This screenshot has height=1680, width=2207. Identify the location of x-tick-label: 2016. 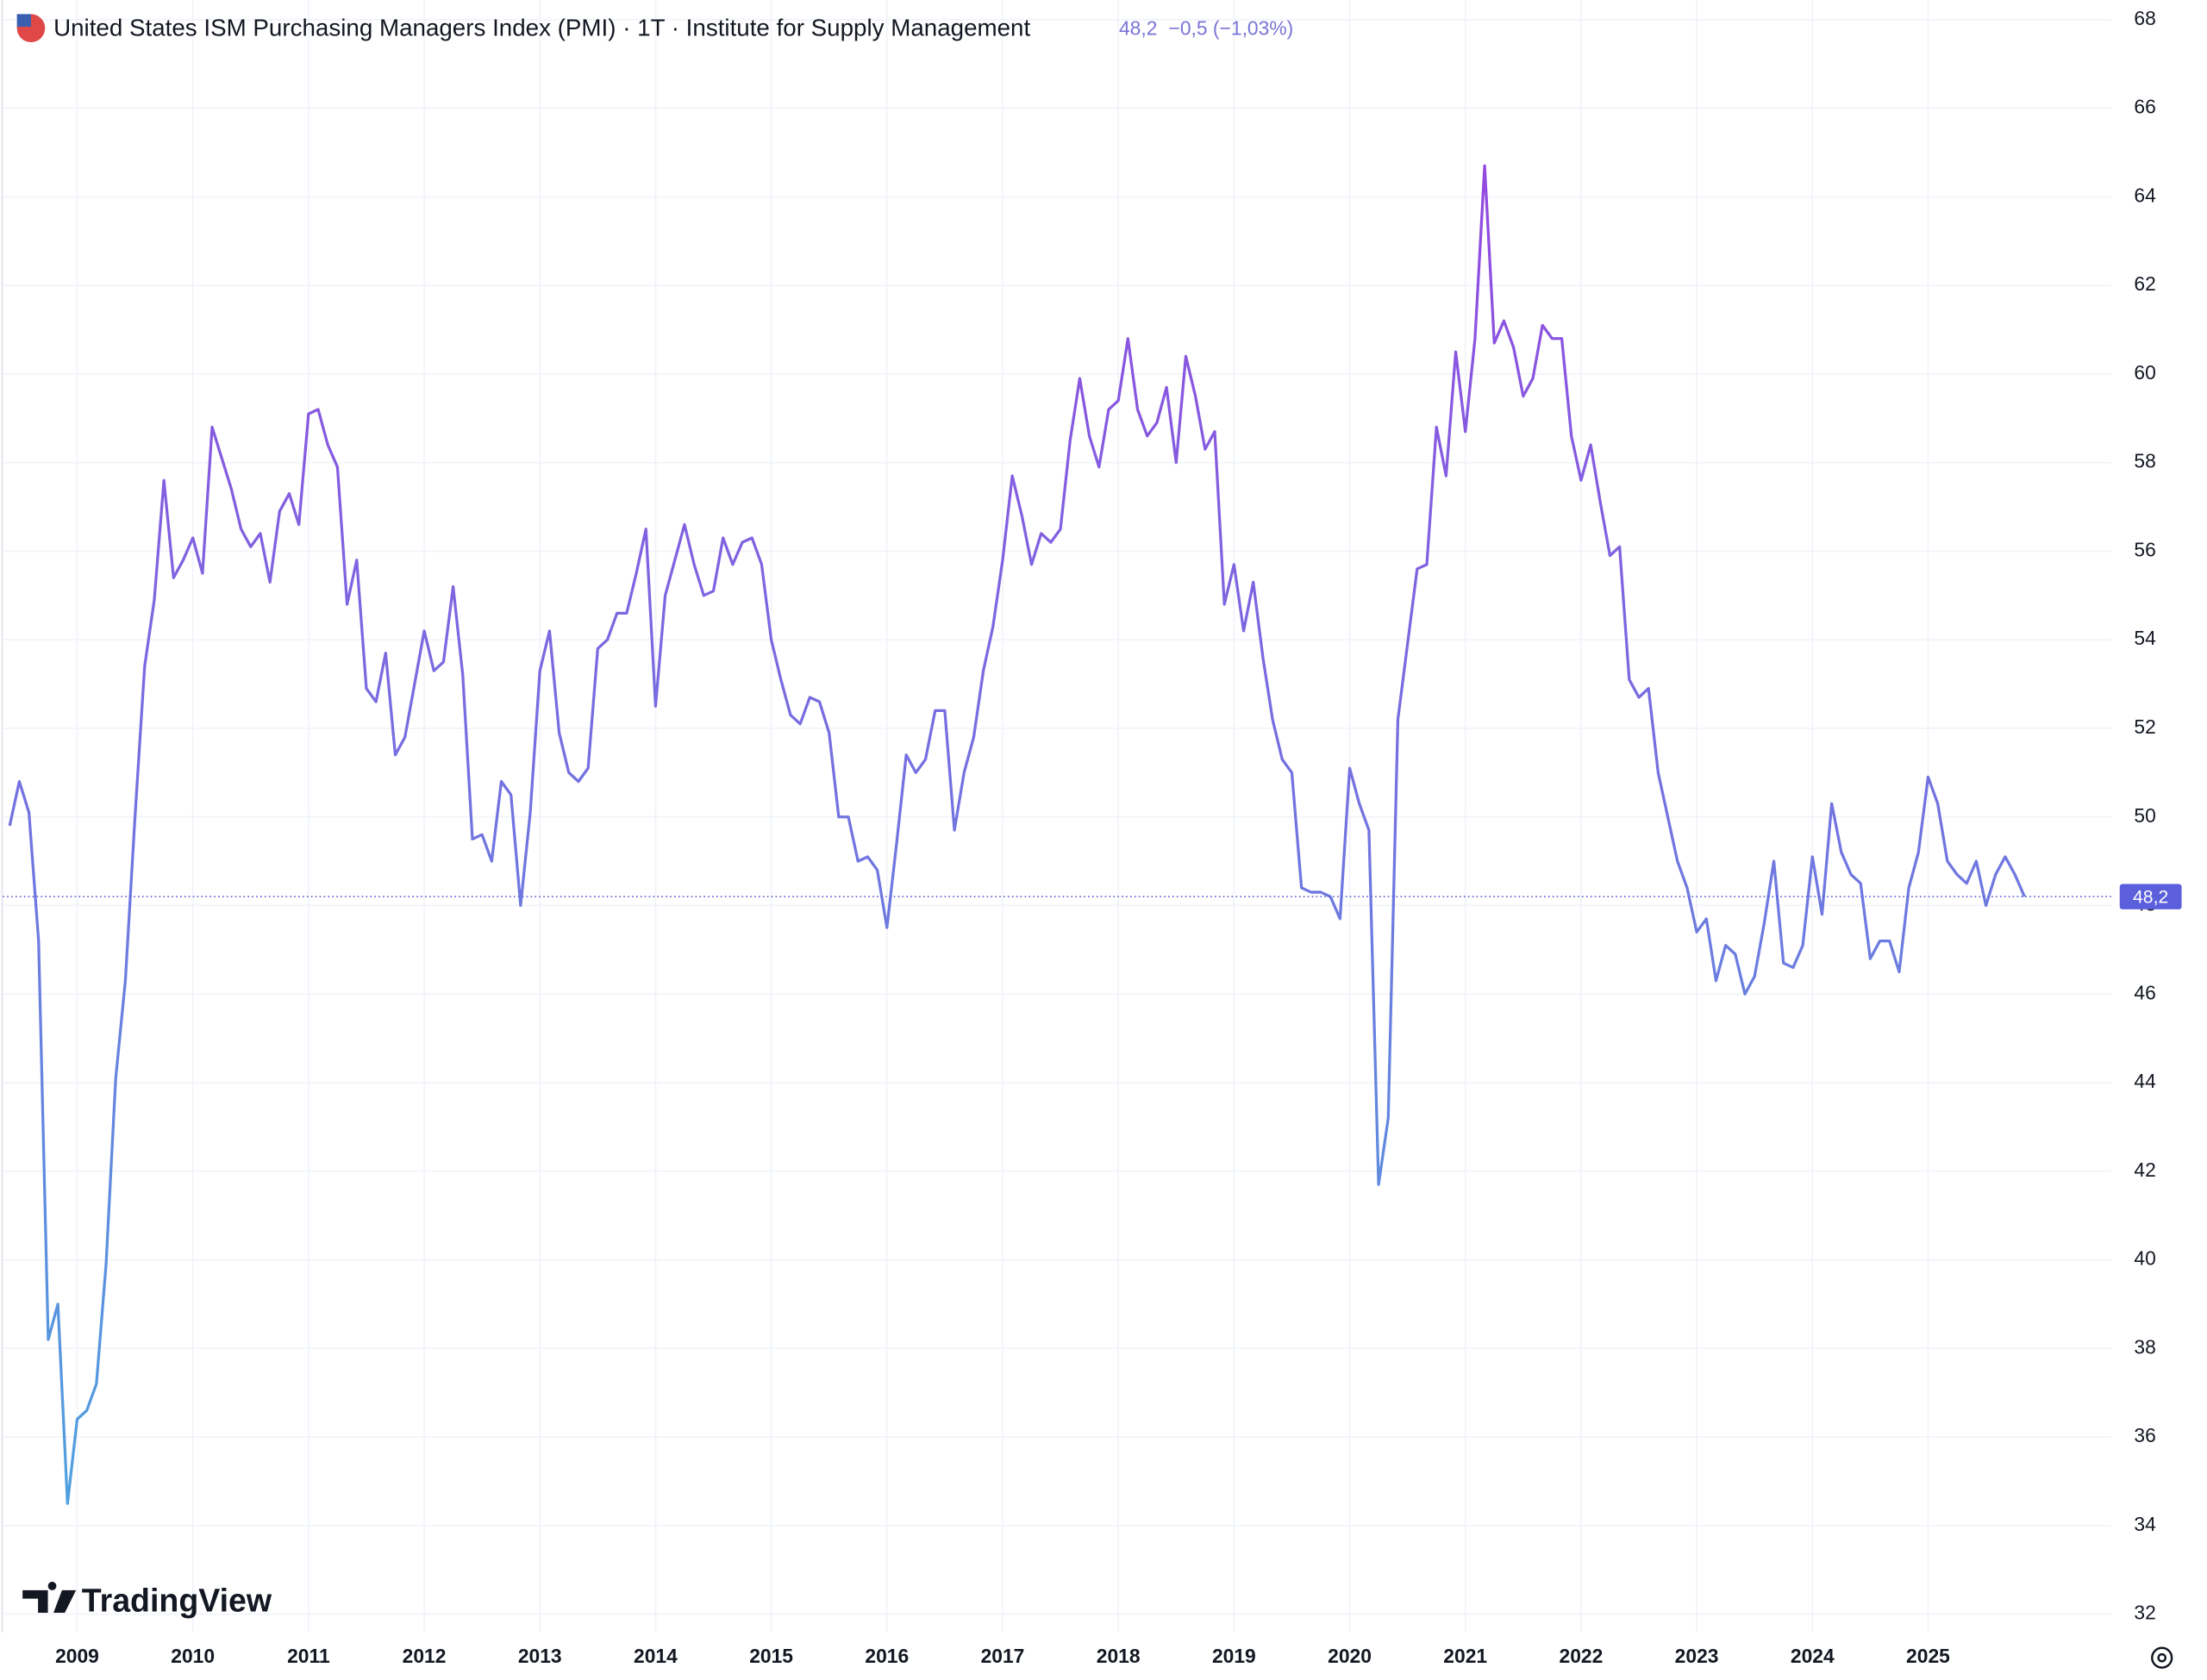
(887, 1656).